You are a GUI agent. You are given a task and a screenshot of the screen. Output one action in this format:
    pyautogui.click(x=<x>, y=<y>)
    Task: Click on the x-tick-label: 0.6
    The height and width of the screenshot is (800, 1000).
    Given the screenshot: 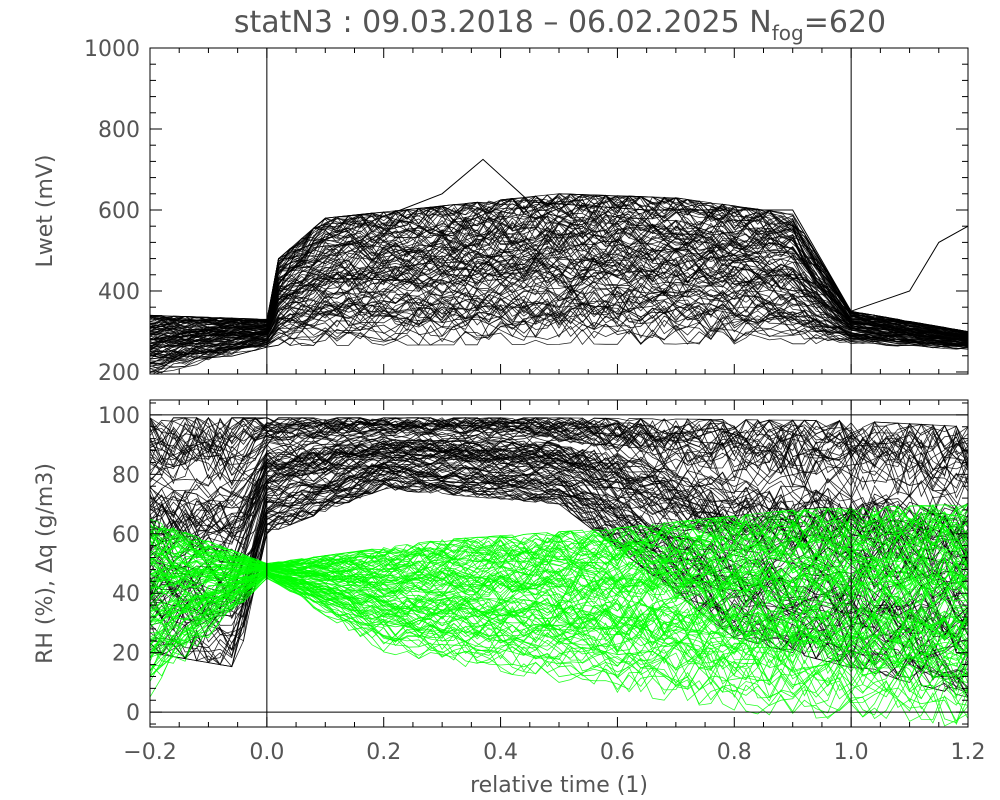 What is the action you would take?
    pyautogui.click(x=617, y=752)
    